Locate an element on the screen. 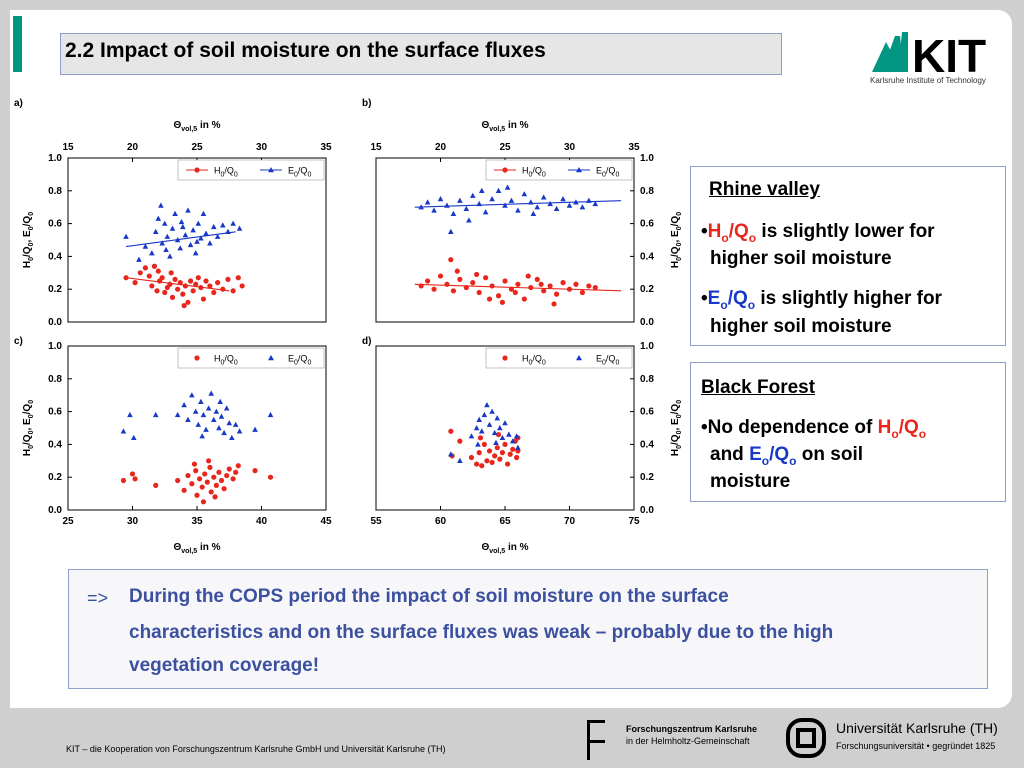 Image resolution: width=1024 pixels, height=768 pixels. rhine-bullet-2-cont: higher soil moisture is located at coordinates (801, 326).